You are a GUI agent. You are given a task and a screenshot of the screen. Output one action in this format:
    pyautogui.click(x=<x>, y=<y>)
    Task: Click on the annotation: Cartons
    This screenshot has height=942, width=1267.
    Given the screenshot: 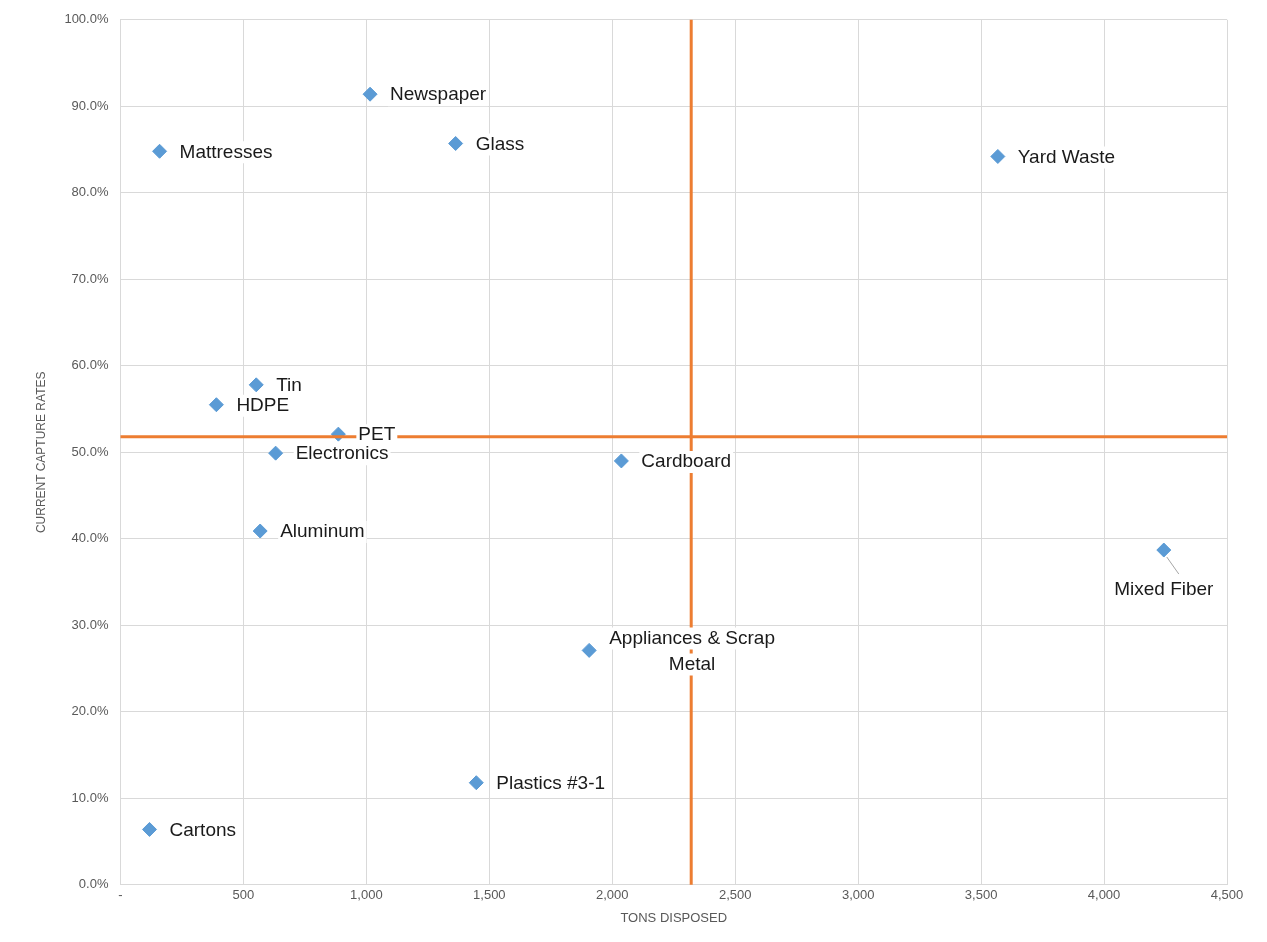 What is the action you would take?
    pyautogui.click(x=203, y=829)
    